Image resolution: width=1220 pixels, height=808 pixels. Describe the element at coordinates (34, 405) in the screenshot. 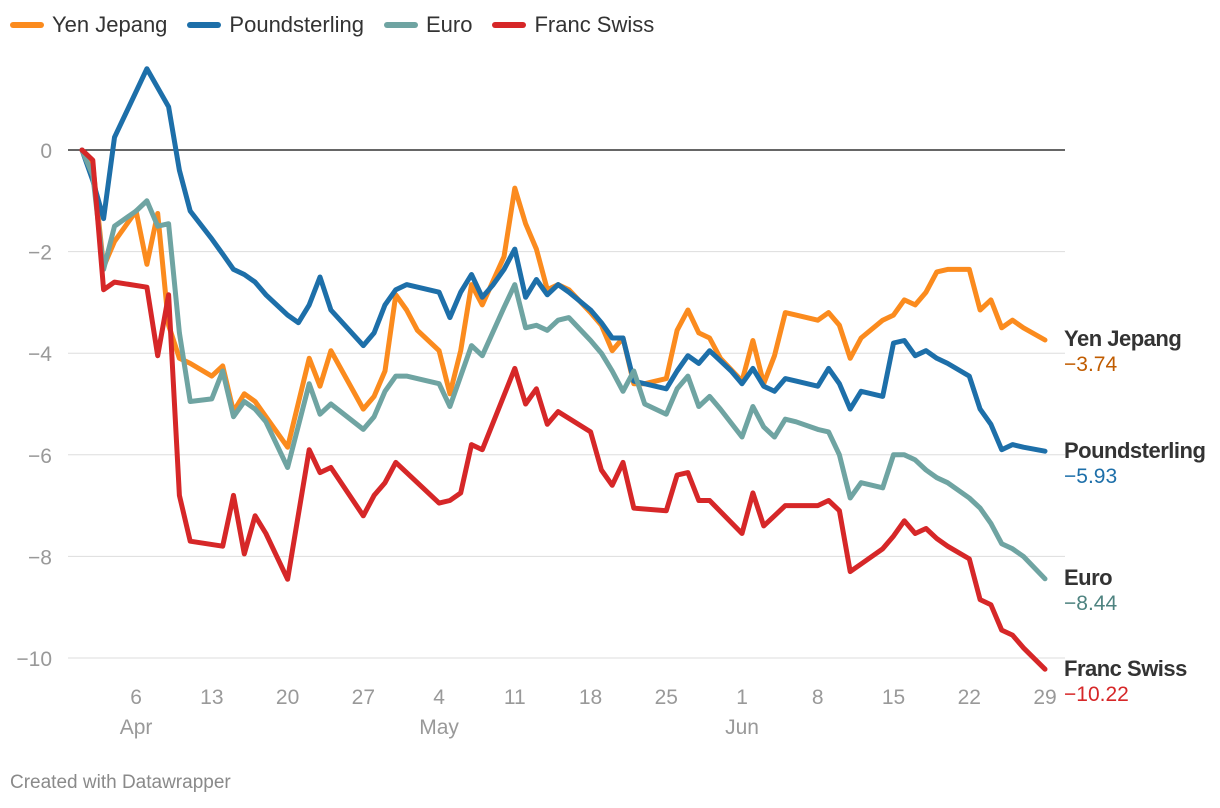

I see `y-axis-ticks: 0 −2 −4 −6 −8 −10` at that location.